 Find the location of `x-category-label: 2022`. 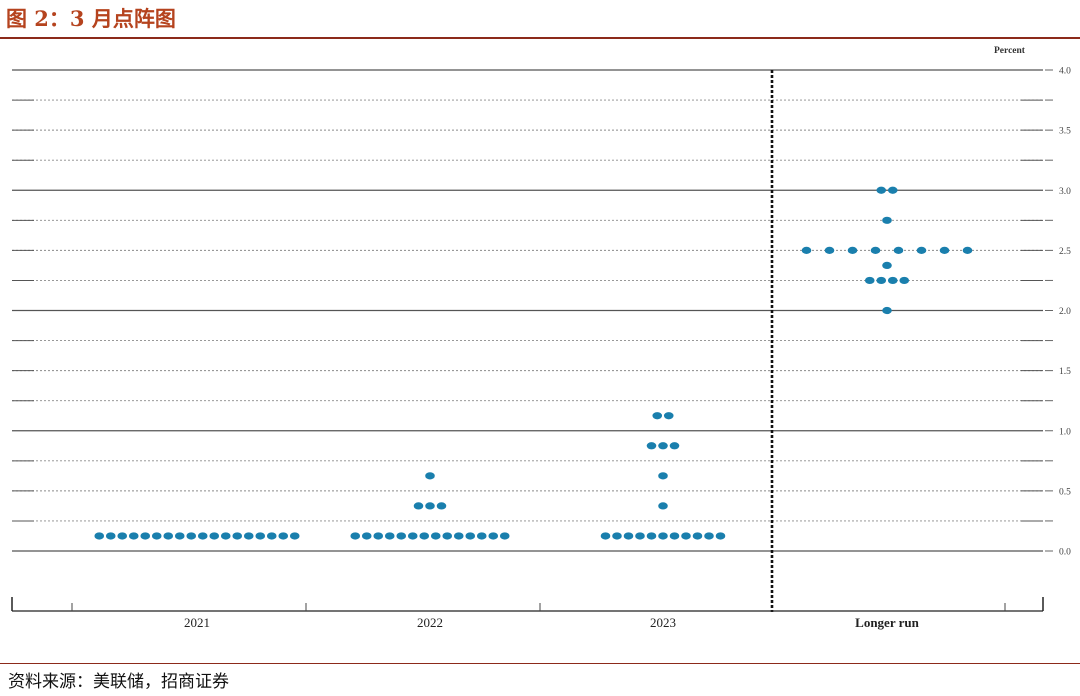

x-category-label: 2022 is located at coordinates (430, 622).